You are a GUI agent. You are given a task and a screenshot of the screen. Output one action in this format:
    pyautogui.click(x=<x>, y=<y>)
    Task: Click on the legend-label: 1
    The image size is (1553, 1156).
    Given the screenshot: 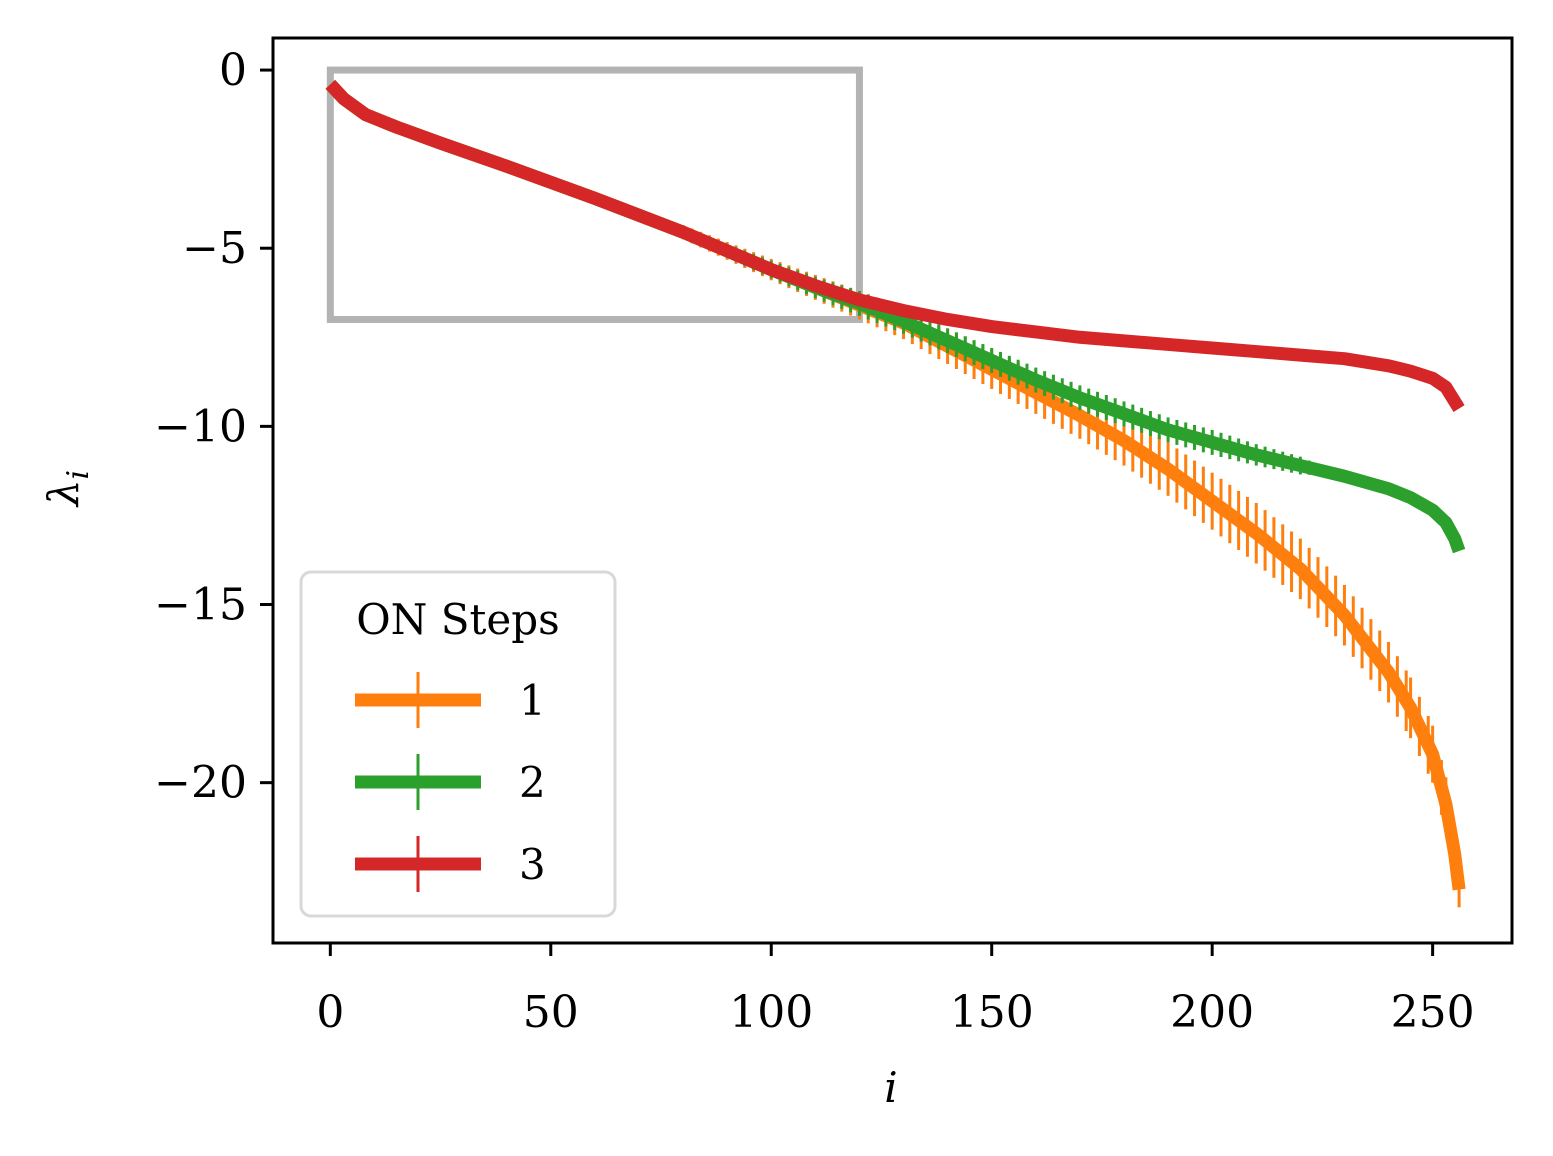 What is the action you would take?
    pyautogui.click(x=532, y=700)
    